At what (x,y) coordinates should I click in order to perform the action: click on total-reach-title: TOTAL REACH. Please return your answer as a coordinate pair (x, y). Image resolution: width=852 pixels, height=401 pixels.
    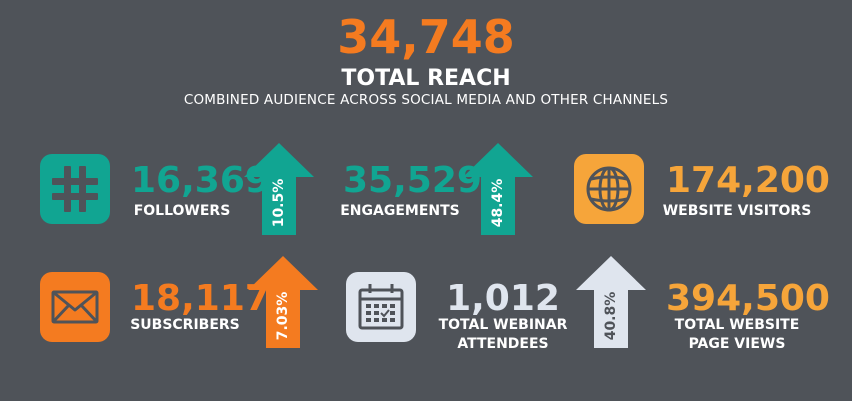
    Looking at the image, I should click on (426, 78).